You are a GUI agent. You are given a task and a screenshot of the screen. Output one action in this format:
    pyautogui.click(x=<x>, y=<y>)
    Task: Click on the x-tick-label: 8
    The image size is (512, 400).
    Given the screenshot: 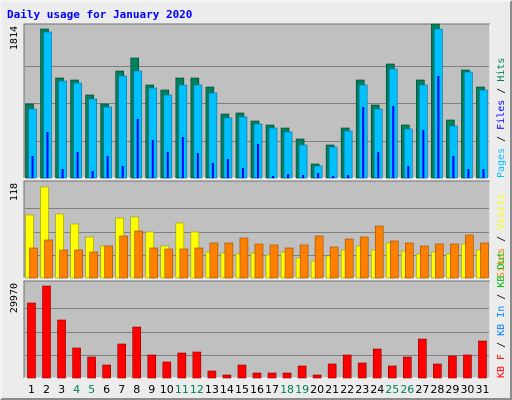 What is the action you would take?
    pyautogui.click(x=136, y=389)
    